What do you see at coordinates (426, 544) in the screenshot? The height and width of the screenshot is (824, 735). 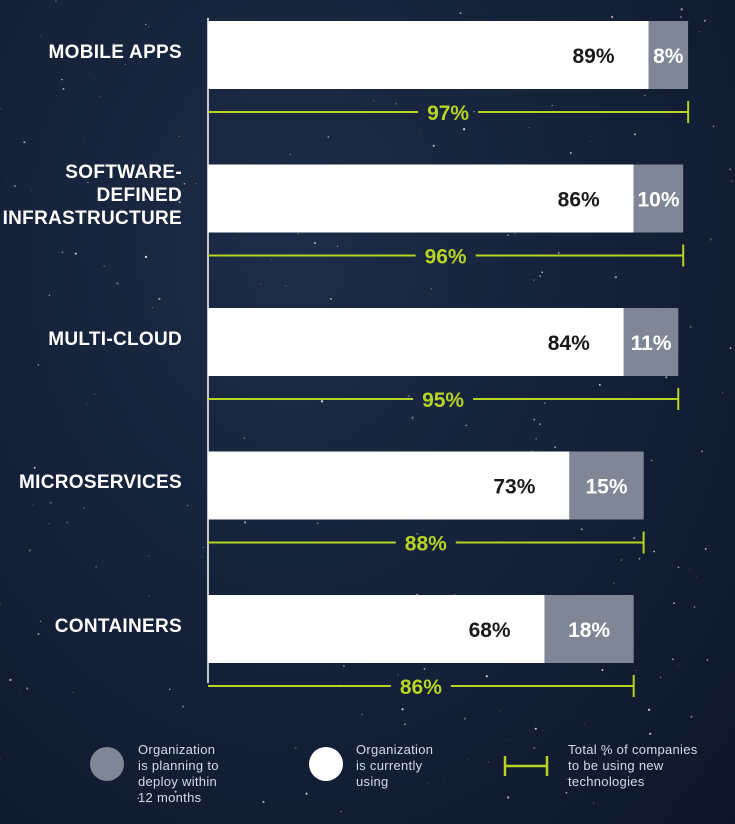 I see `total-value-label: 88%` at bounding box center [426, 544].